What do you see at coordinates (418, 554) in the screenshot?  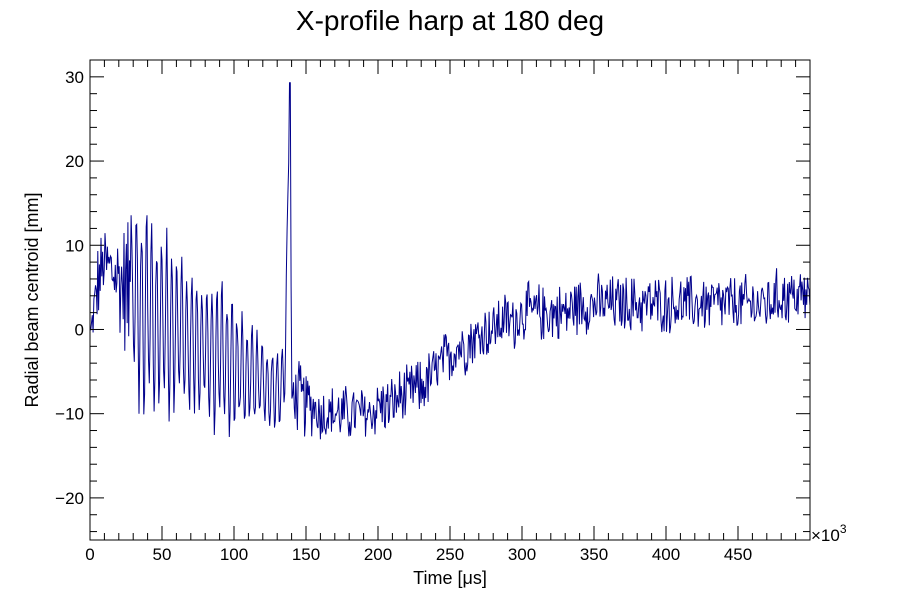 I see `x-axis-tick-labels: 0 50 100 150 200 250 300 350 400 450` at bounding box center [418, 554].